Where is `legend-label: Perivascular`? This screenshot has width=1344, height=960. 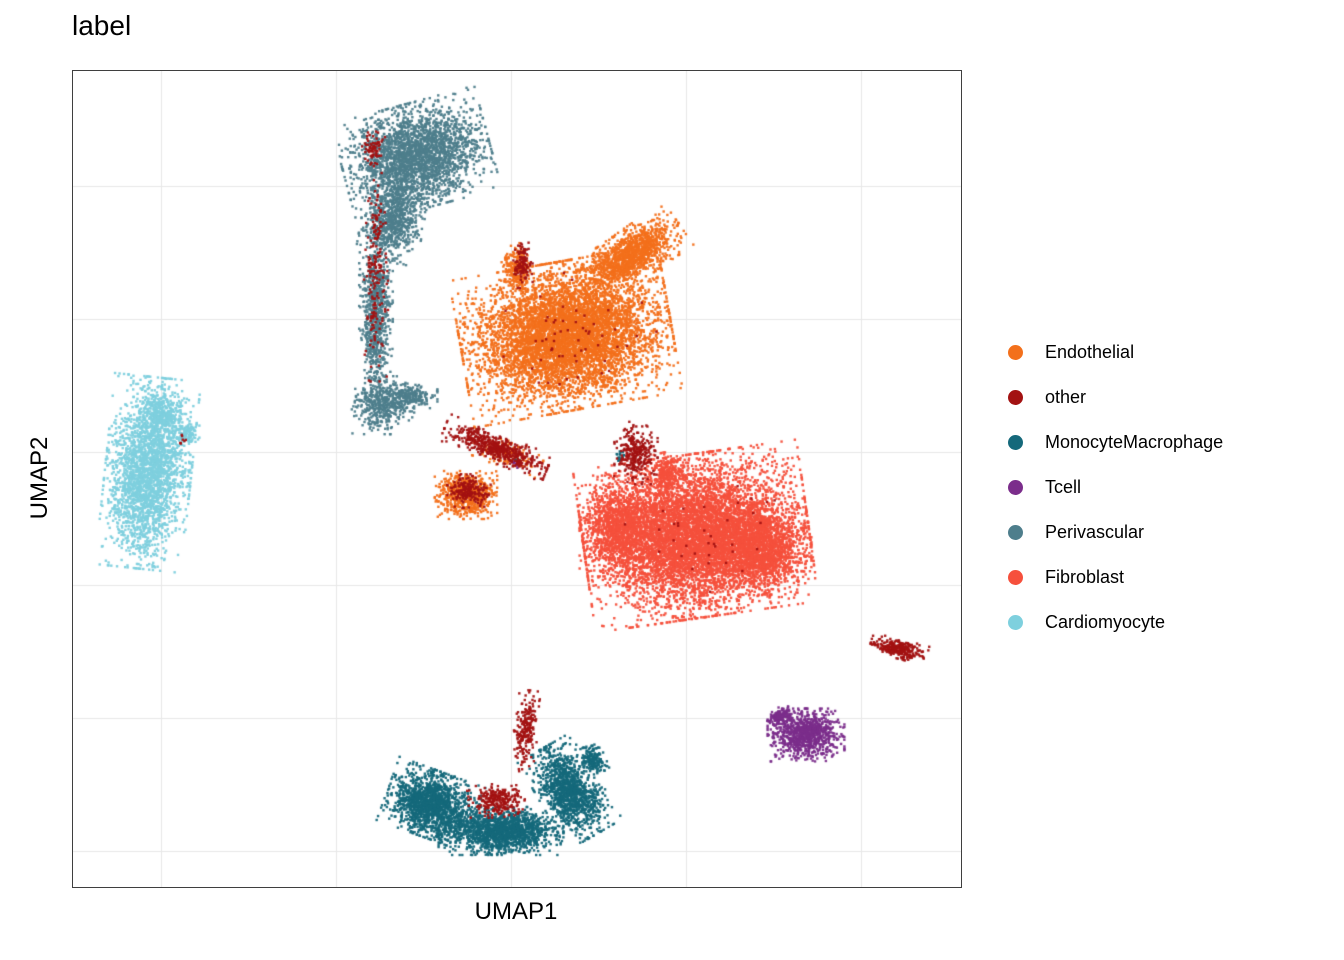 legend-label: Perivascular is located at coordinates (1095, 532).